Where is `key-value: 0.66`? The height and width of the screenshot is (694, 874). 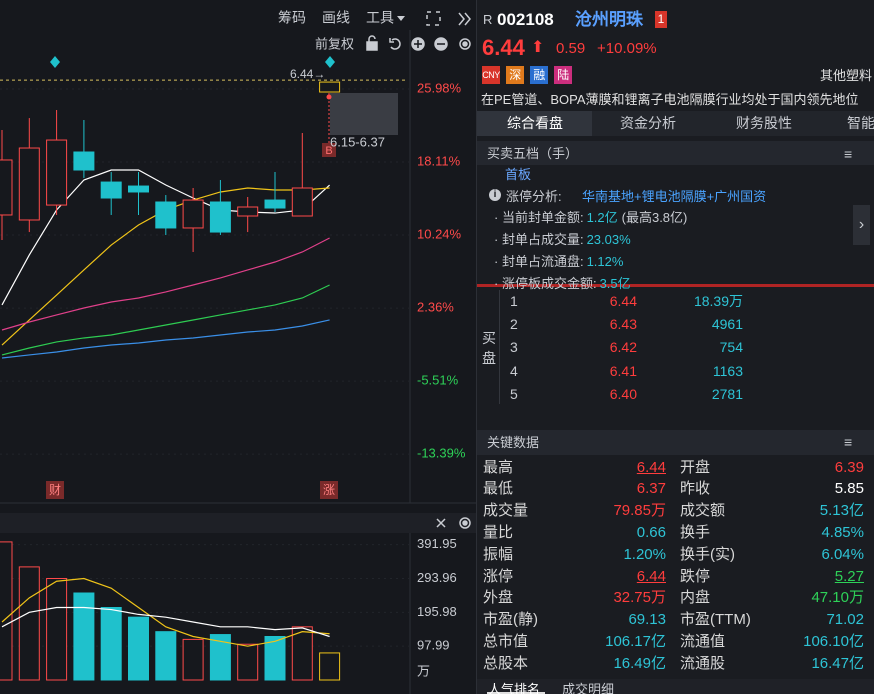 key-value: 0.66 is located at coordinates (651, 532).